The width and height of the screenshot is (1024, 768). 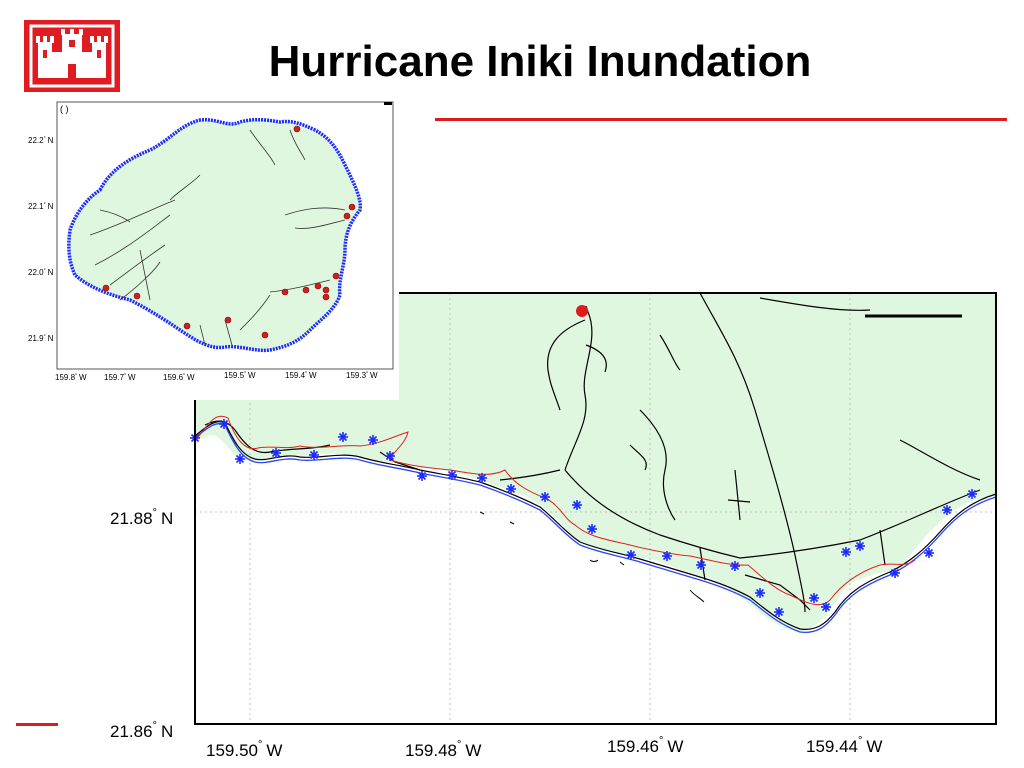 I want to click on inset-corner-mark, so click(x=388, y=103).